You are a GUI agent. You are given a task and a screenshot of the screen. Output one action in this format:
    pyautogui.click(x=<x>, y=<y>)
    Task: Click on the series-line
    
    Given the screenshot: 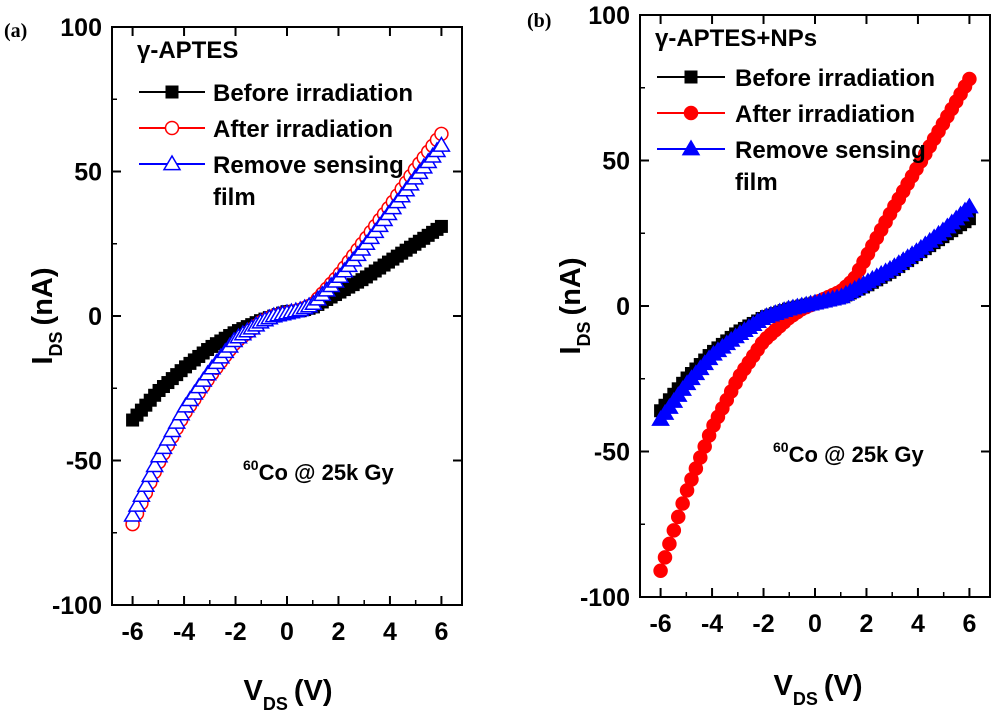 What is the action you would take?
    pyautogui.click(x=814, y=313)
    